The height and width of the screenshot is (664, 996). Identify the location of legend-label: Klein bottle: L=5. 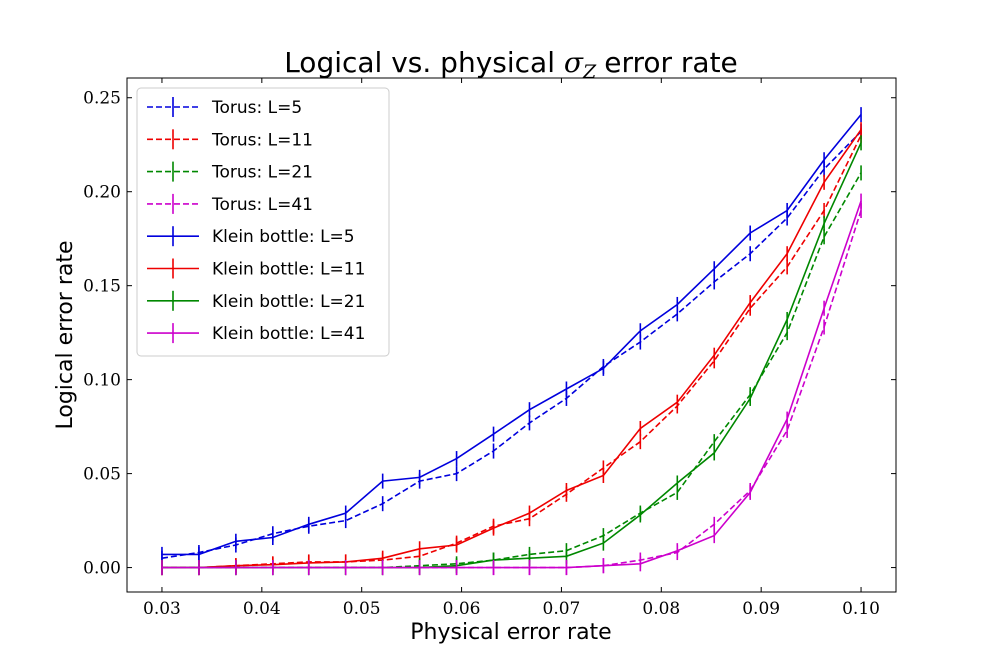
(283, 237).